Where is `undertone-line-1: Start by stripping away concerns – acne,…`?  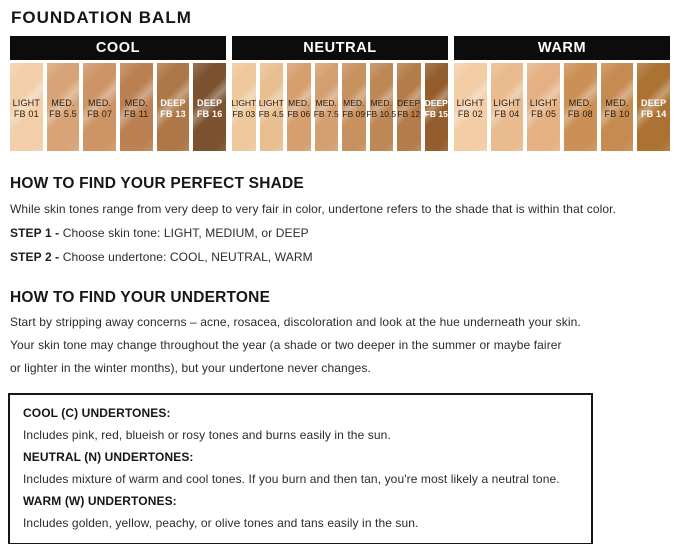
undertone-line-1: Start by stripping away concerns – acne,… is located at coordinates (295, 322).